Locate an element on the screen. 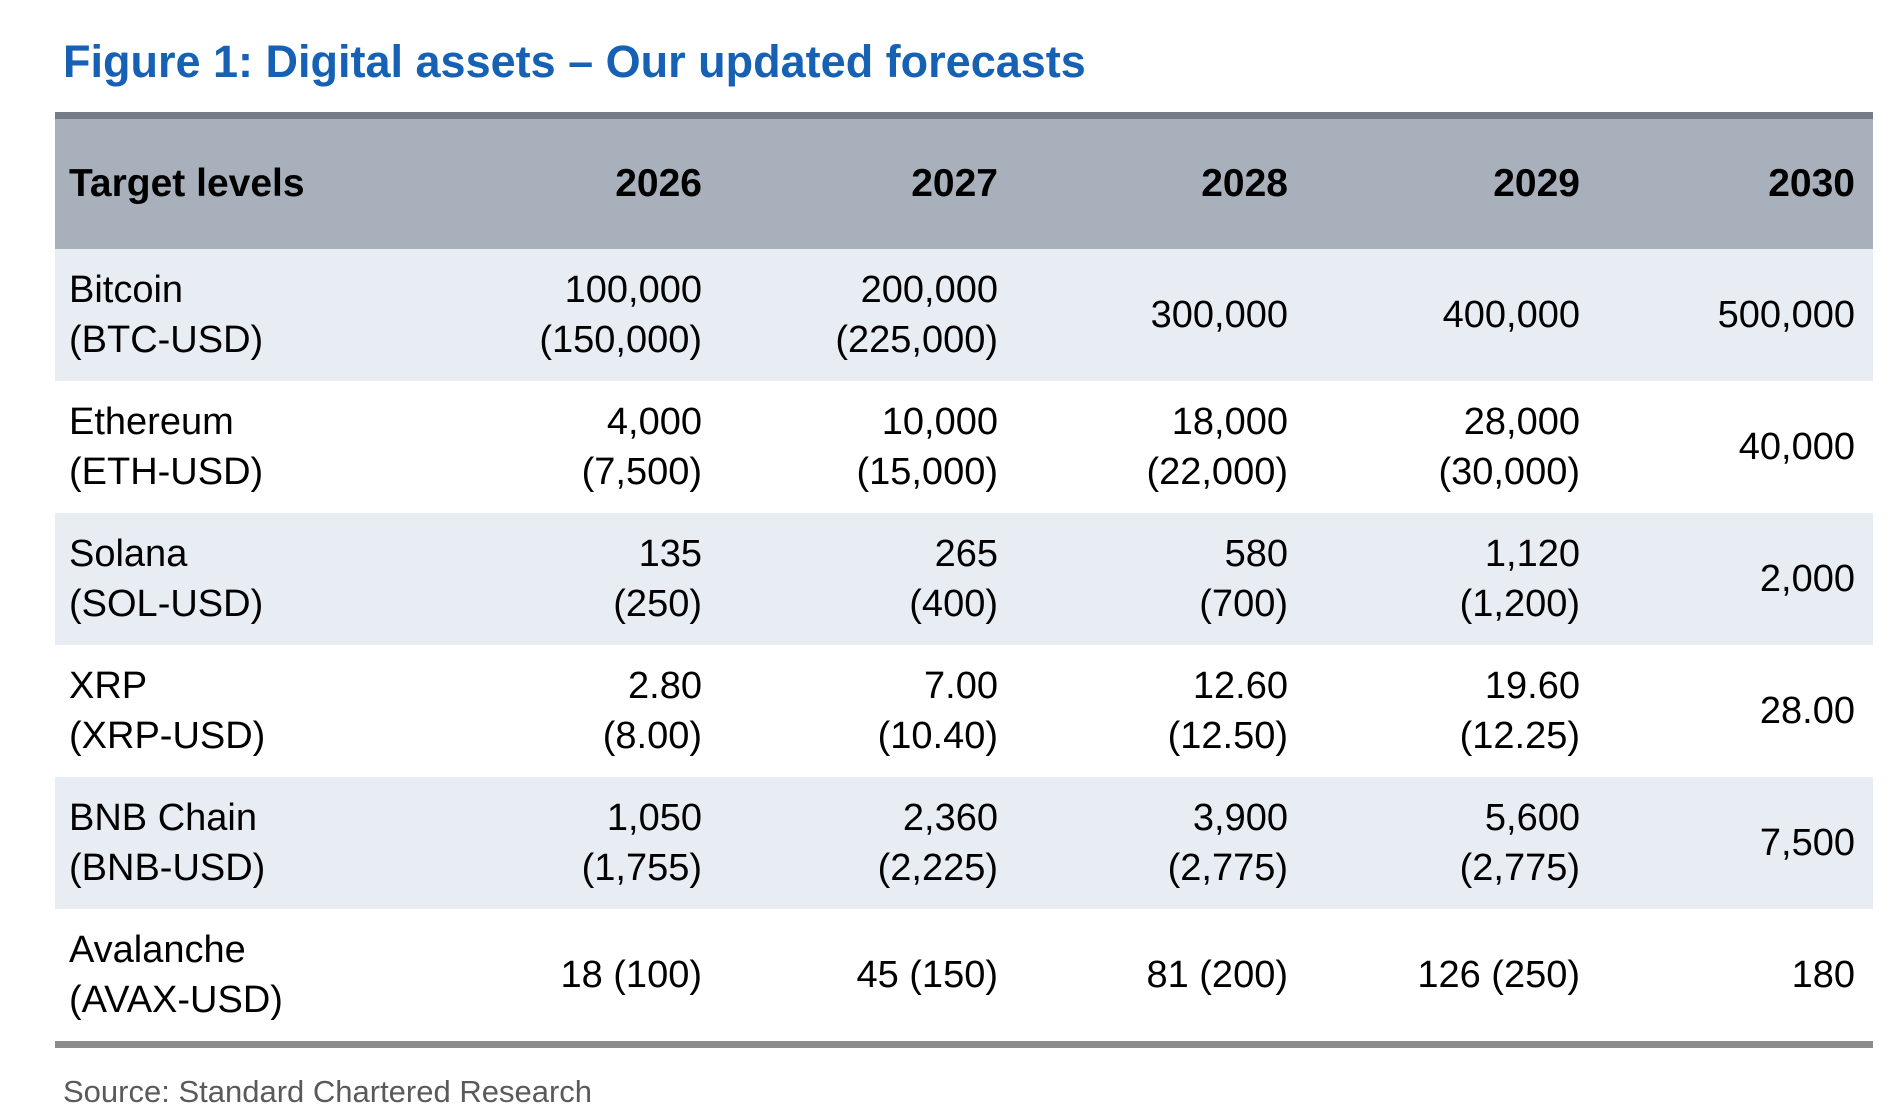 This screenshot has width=1902, height=1110. secondary-value: (1,200) is located at coordinates (1519, 604).